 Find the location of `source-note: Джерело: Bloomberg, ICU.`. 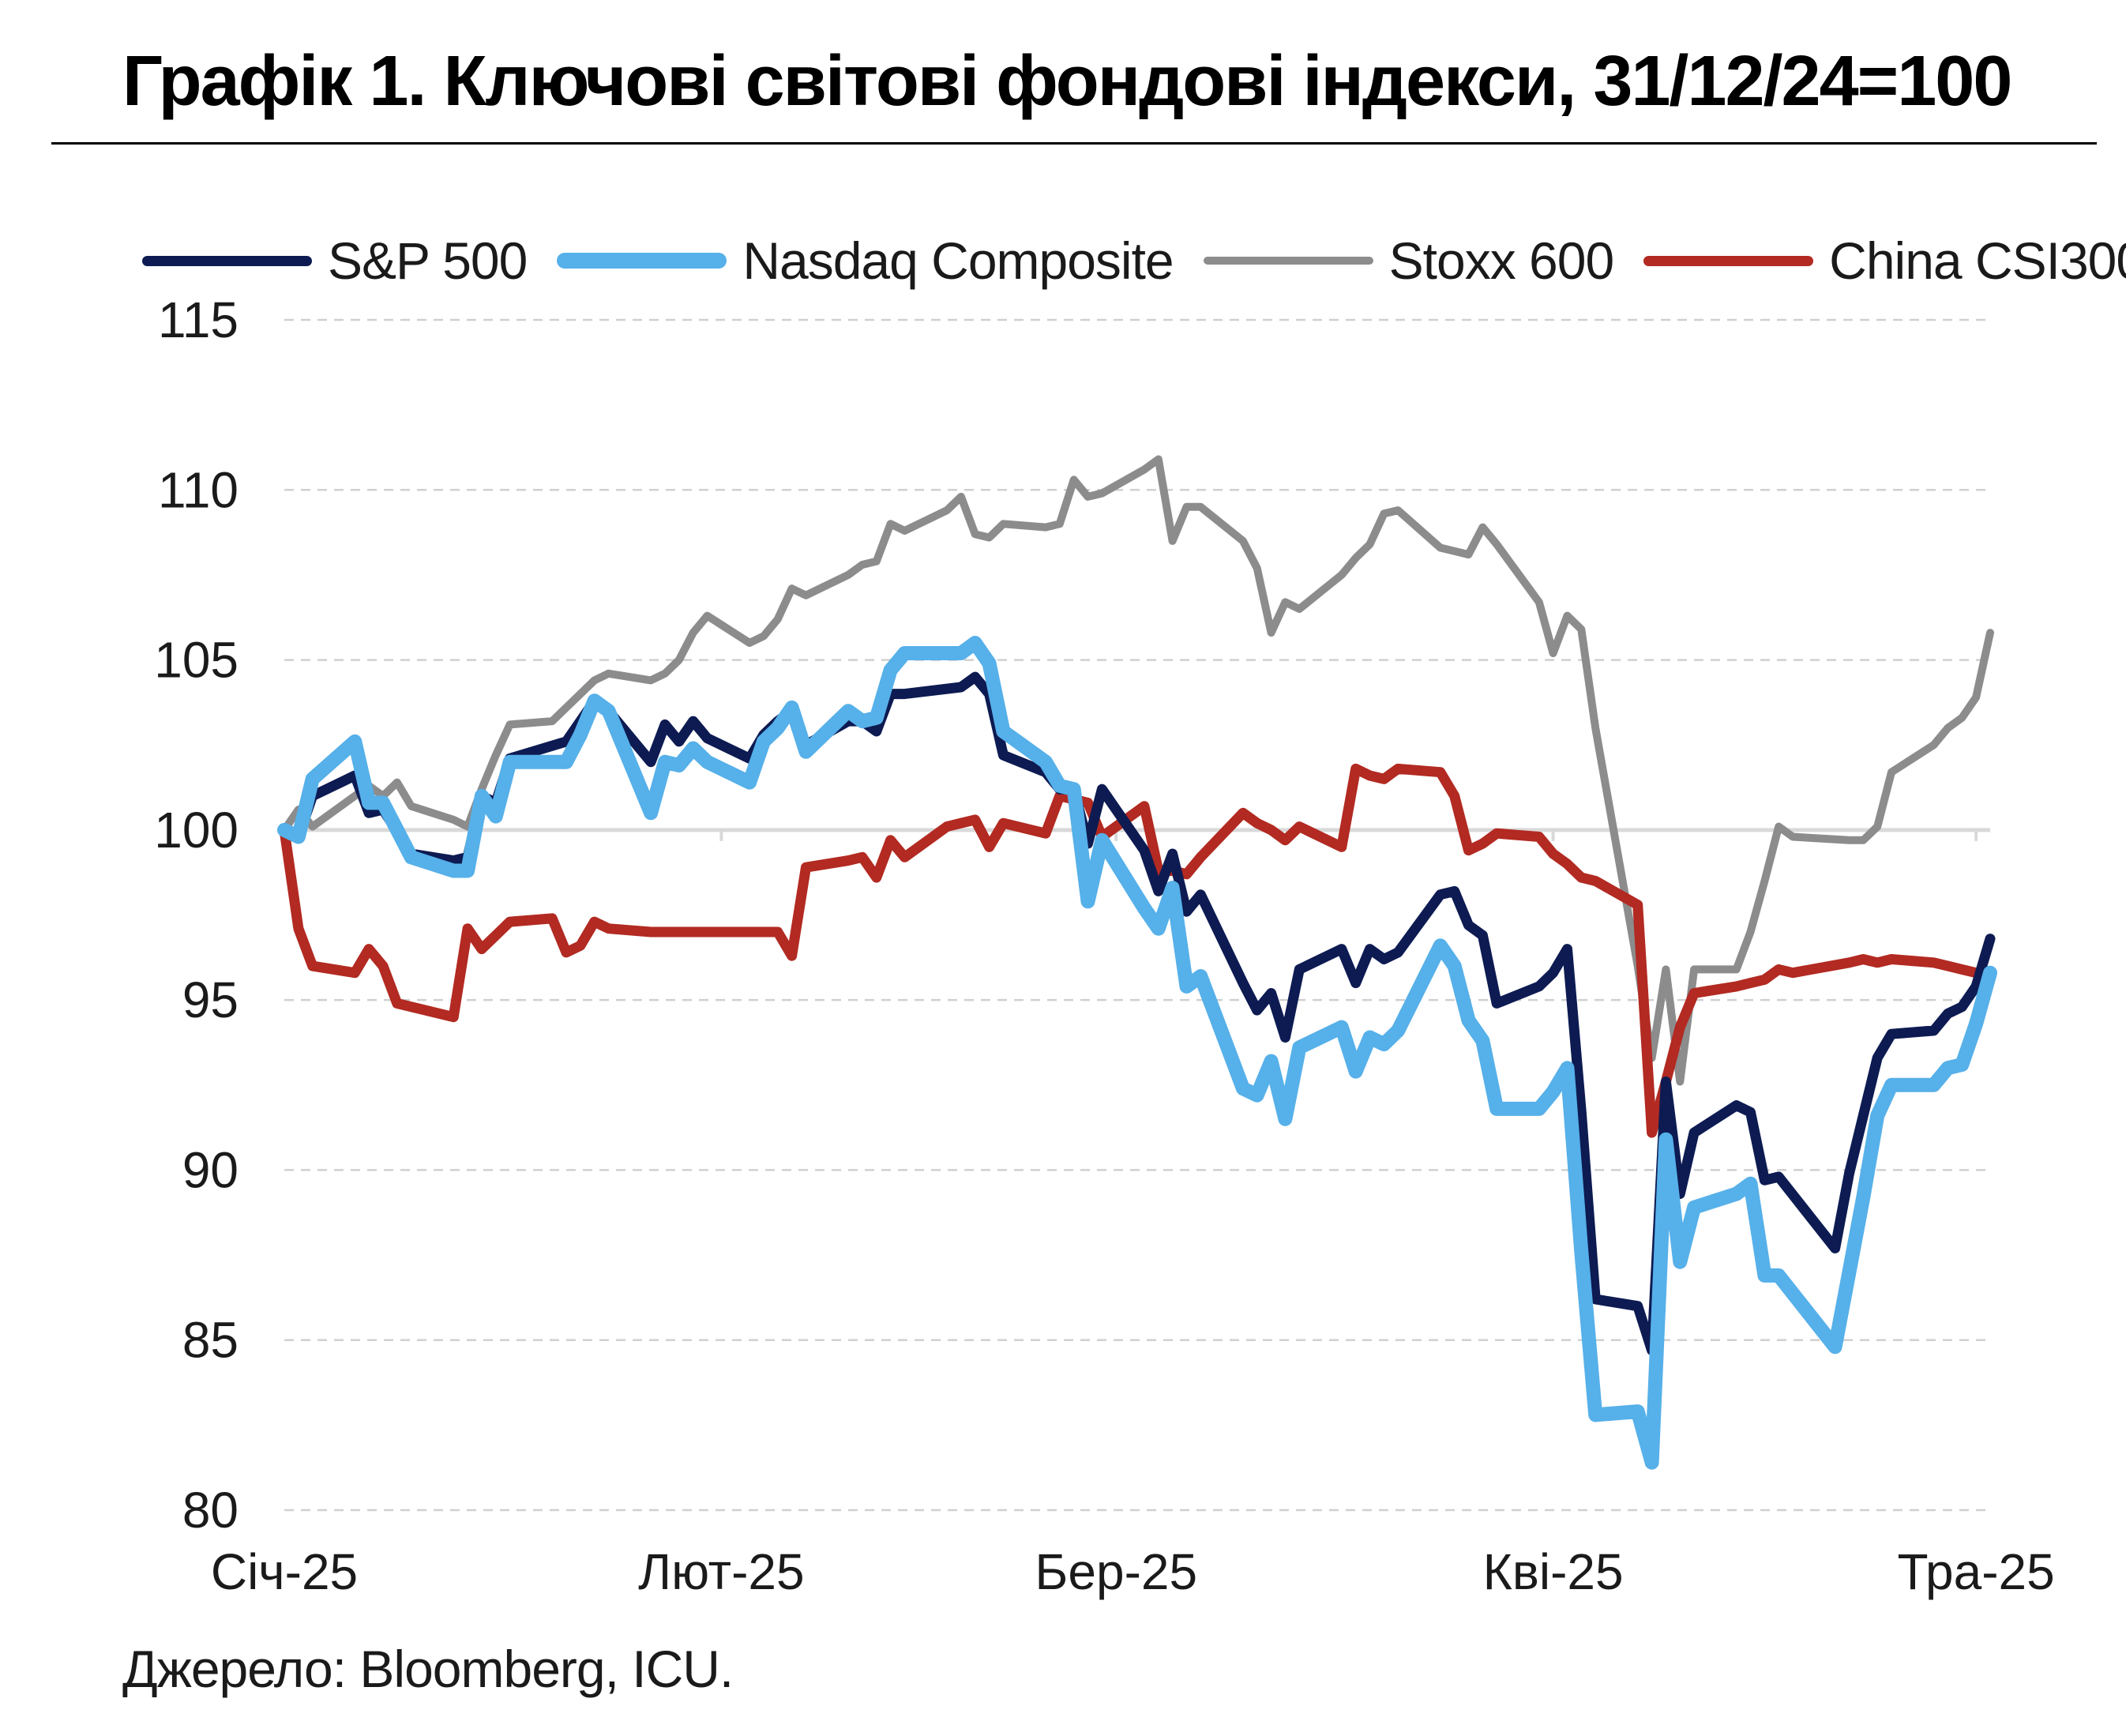

source-note: Джерело: Bloomberg, ICU. is located at coordinates (428, 1669).